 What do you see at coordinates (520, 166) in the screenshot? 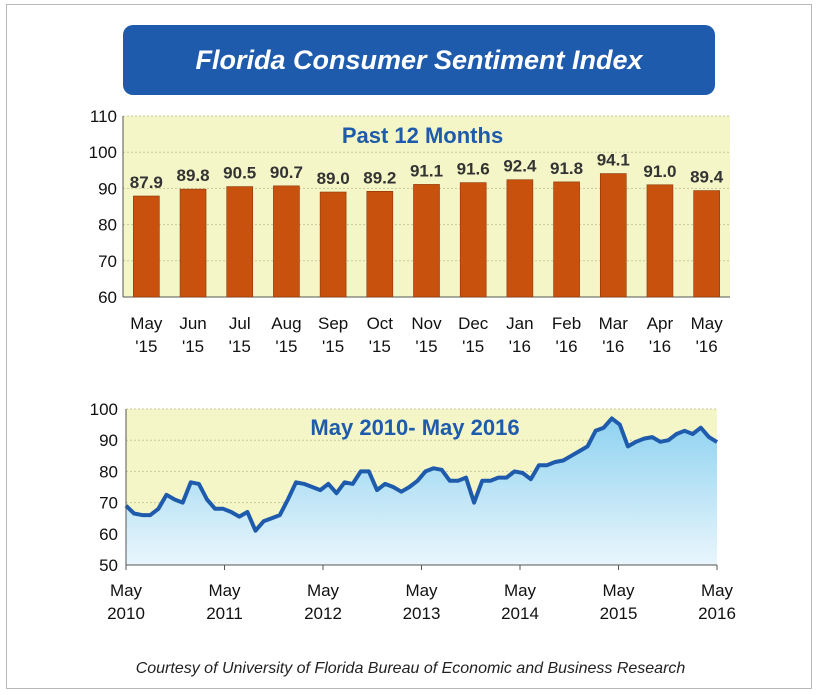
I see `bar-value-label: 92.4` at bounding box center [520, 166].